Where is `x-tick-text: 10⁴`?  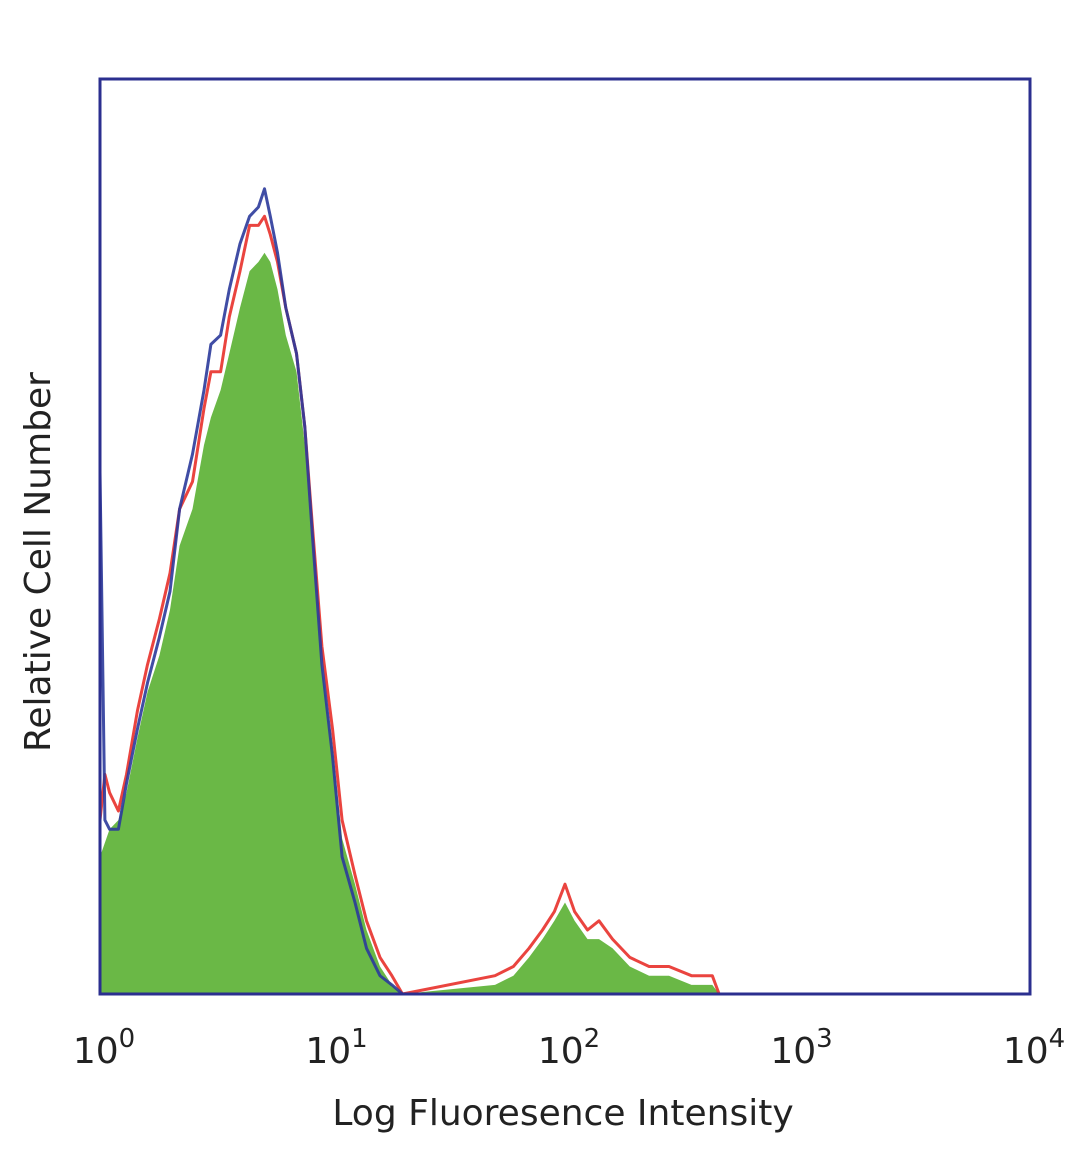 x-tick-text: 10⁴ is located at coordinates (1034, 1048).